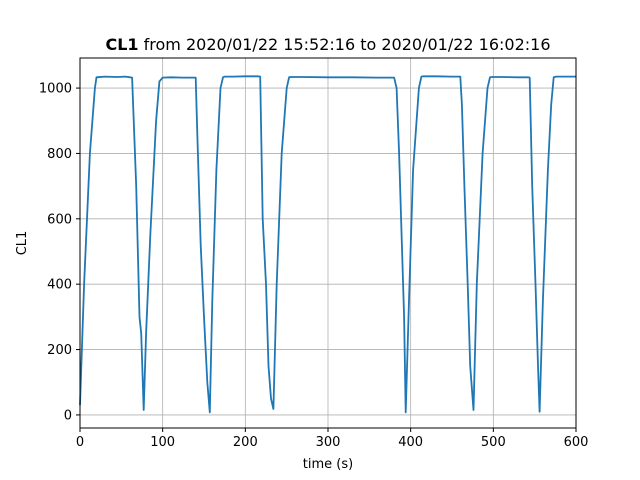  Describe the element at coordinates (162, 442) in the screenshot. I see `x-tick-label: 100` at that location.